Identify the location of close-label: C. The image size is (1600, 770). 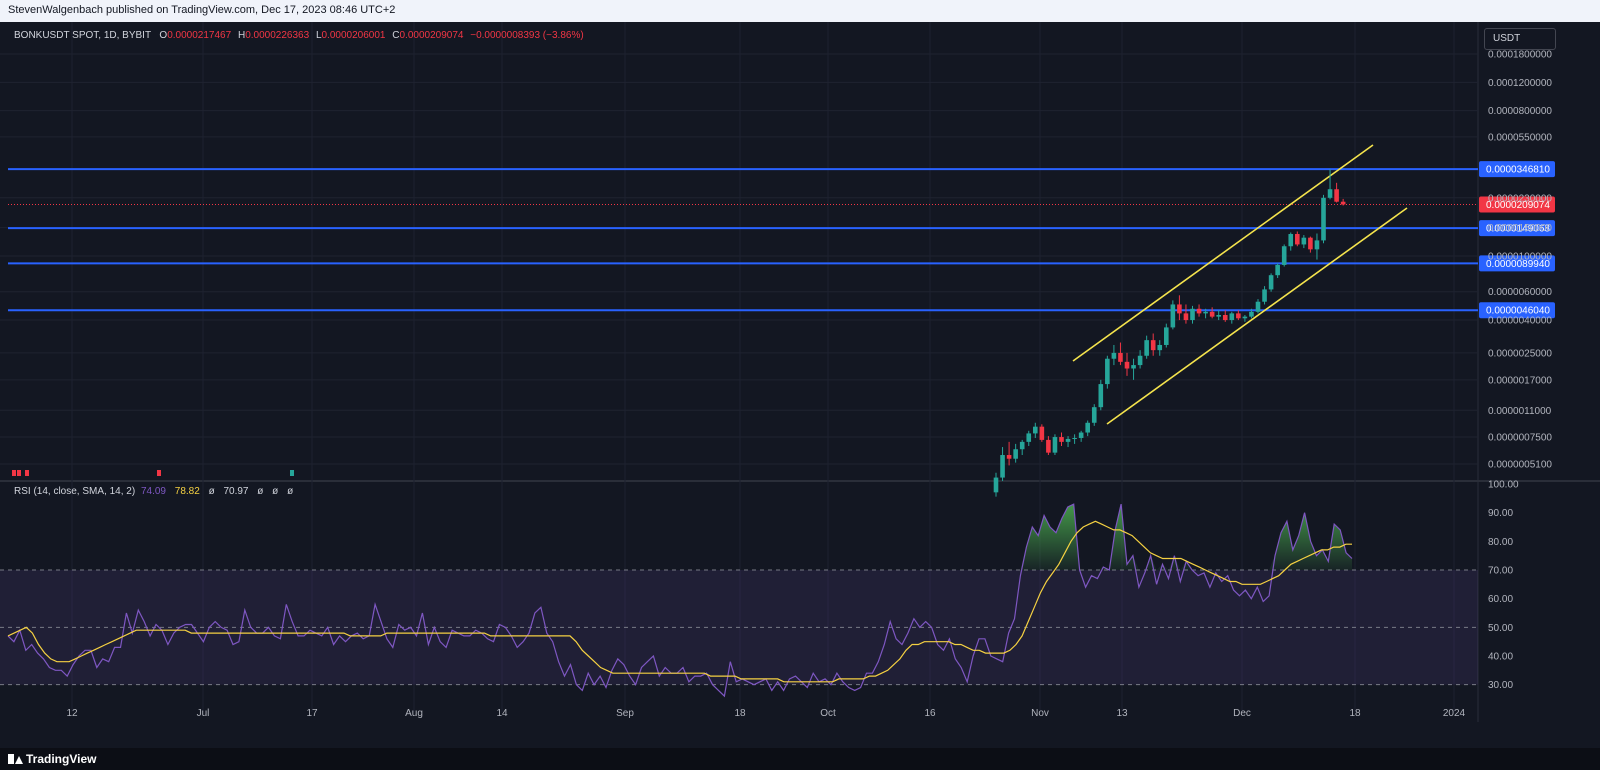
(396, 35).